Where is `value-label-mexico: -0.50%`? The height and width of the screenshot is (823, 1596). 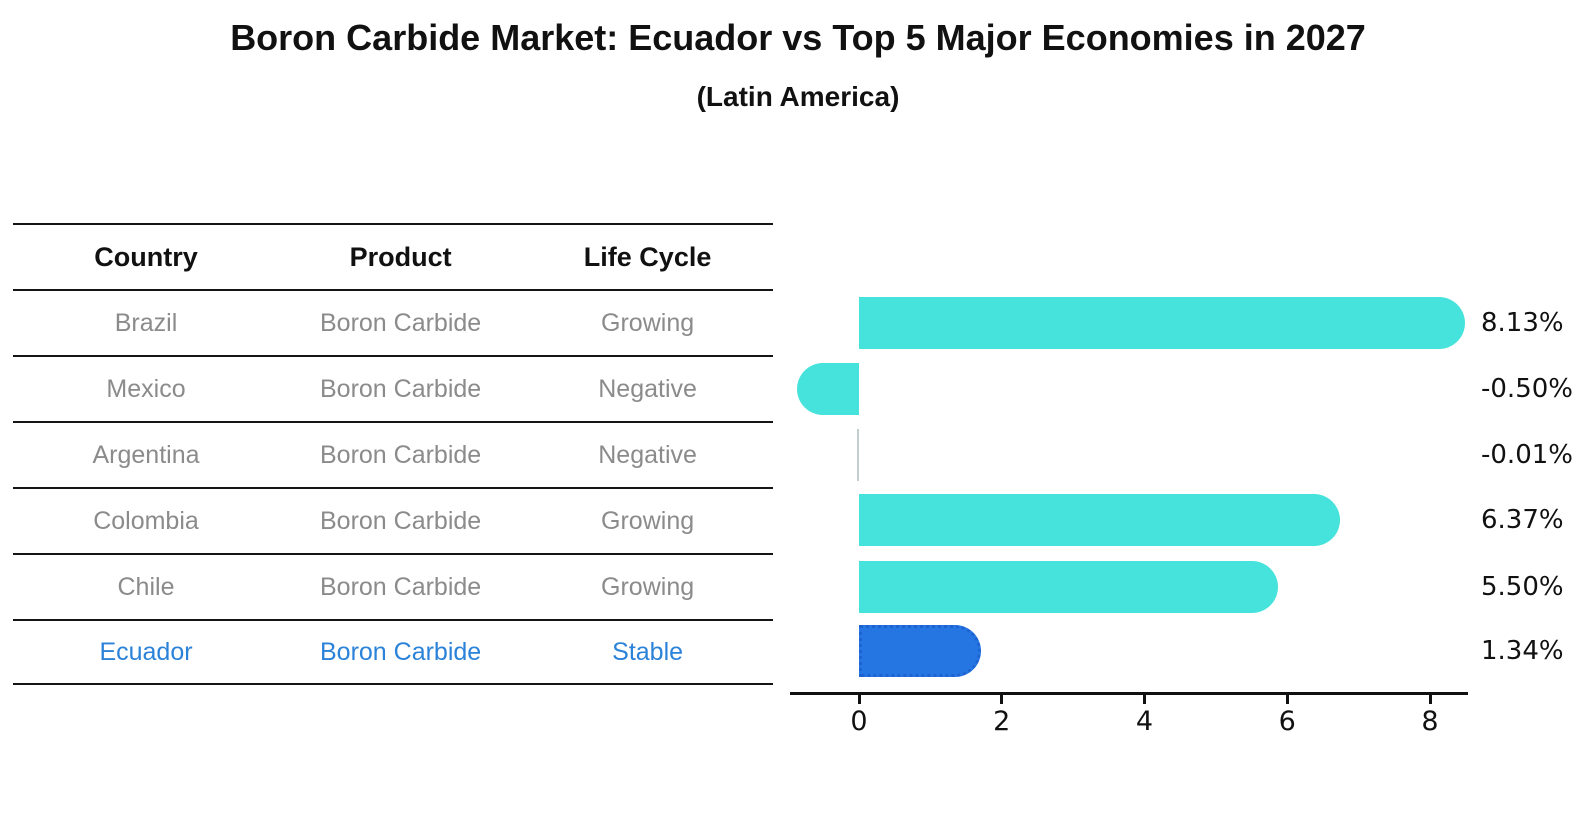
value-label-mexico: -0.50% is located at coordinates (1527, 389).